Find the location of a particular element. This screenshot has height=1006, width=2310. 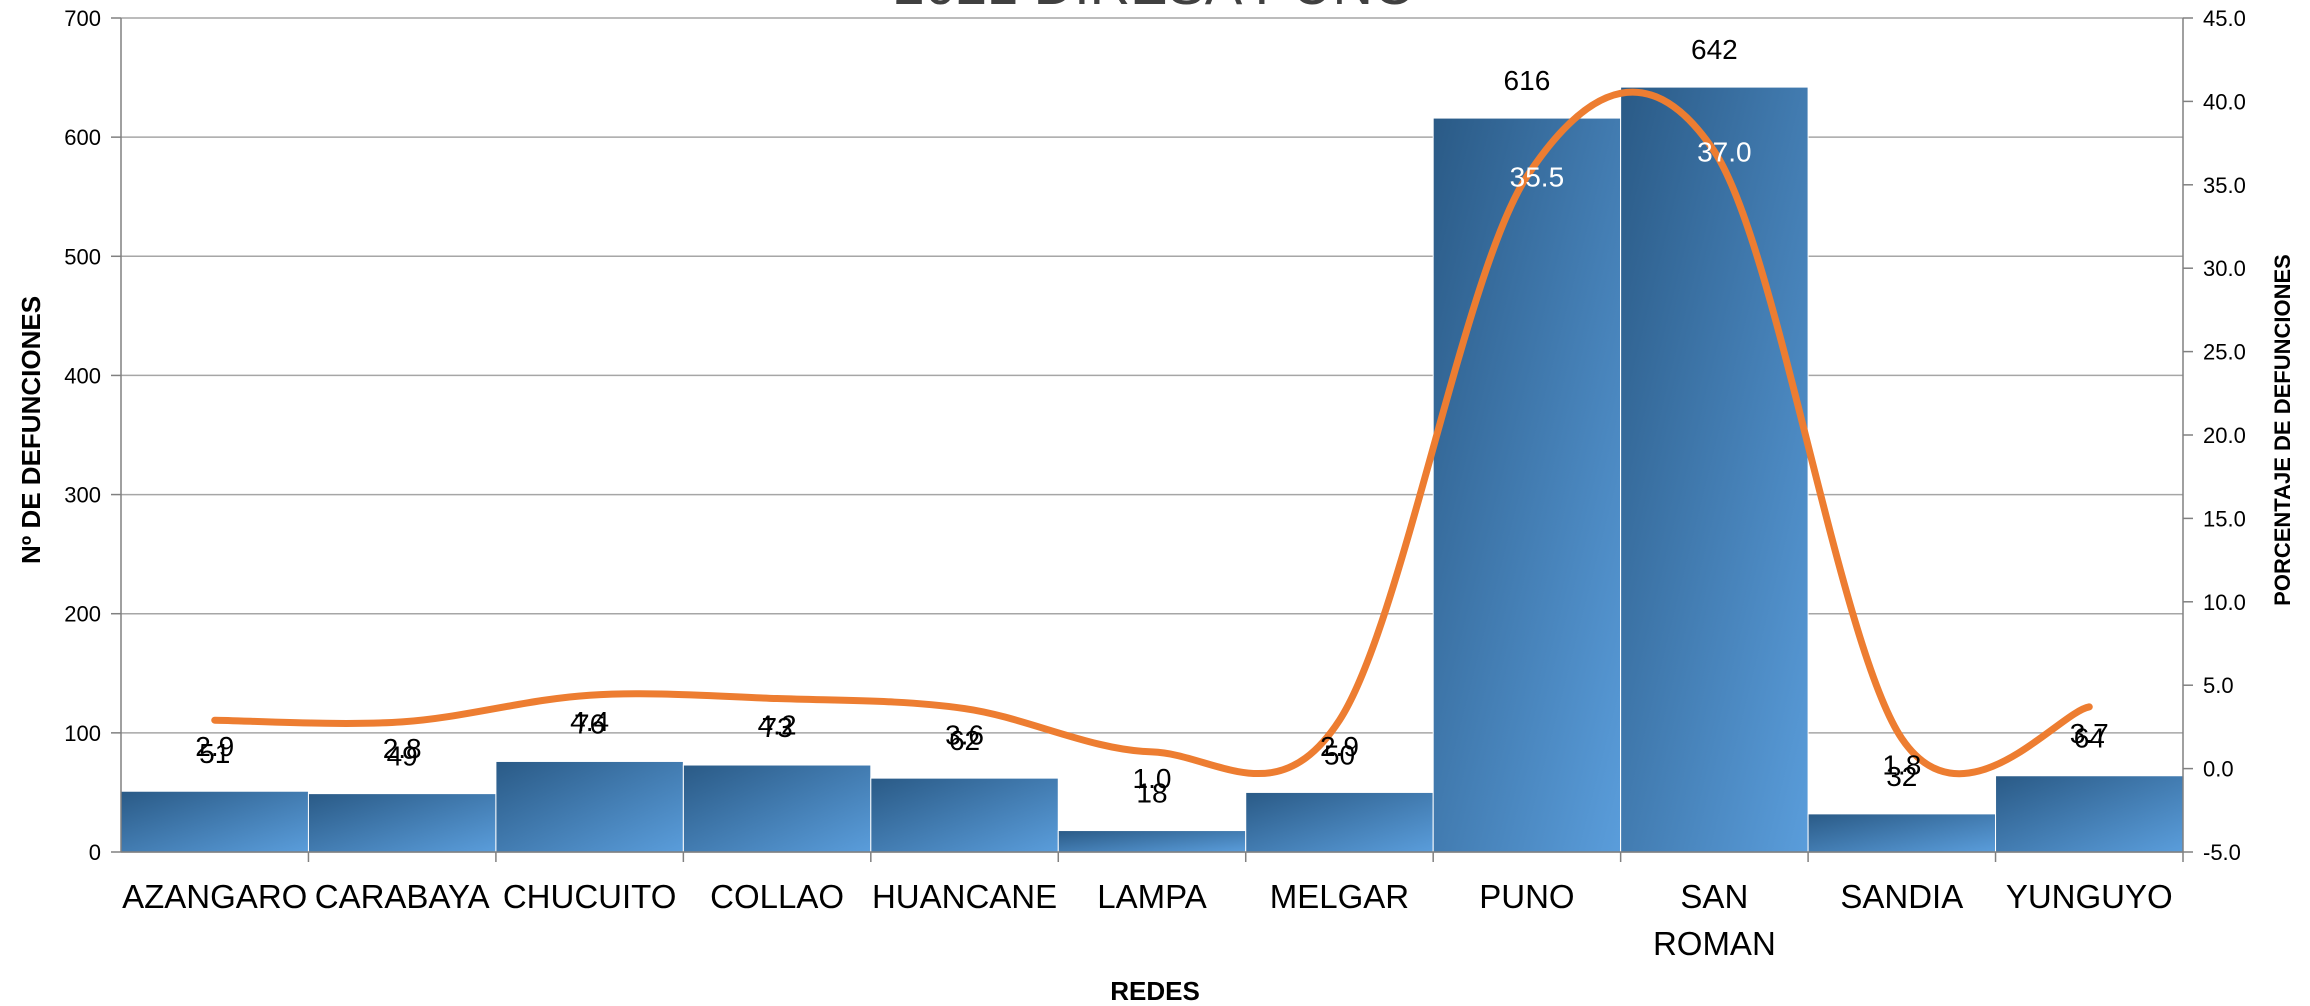

y2-tick-label: 35.0 is located at coordinates (2224, 185).